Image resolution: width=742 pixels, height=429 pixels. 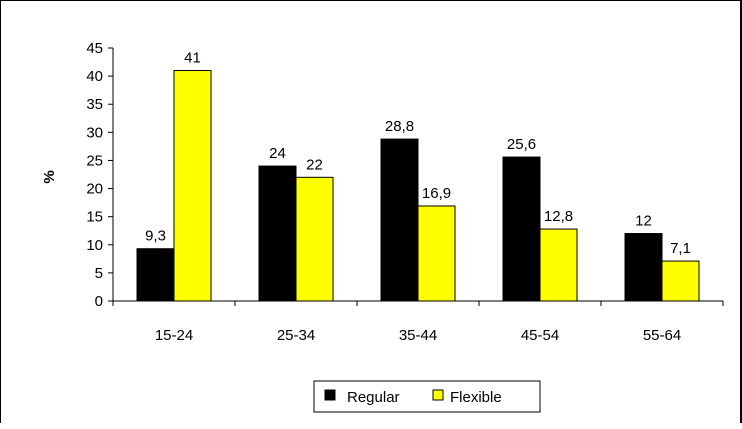 I want to click on legend-label-regular: Regular, so click(x=373, y=397).